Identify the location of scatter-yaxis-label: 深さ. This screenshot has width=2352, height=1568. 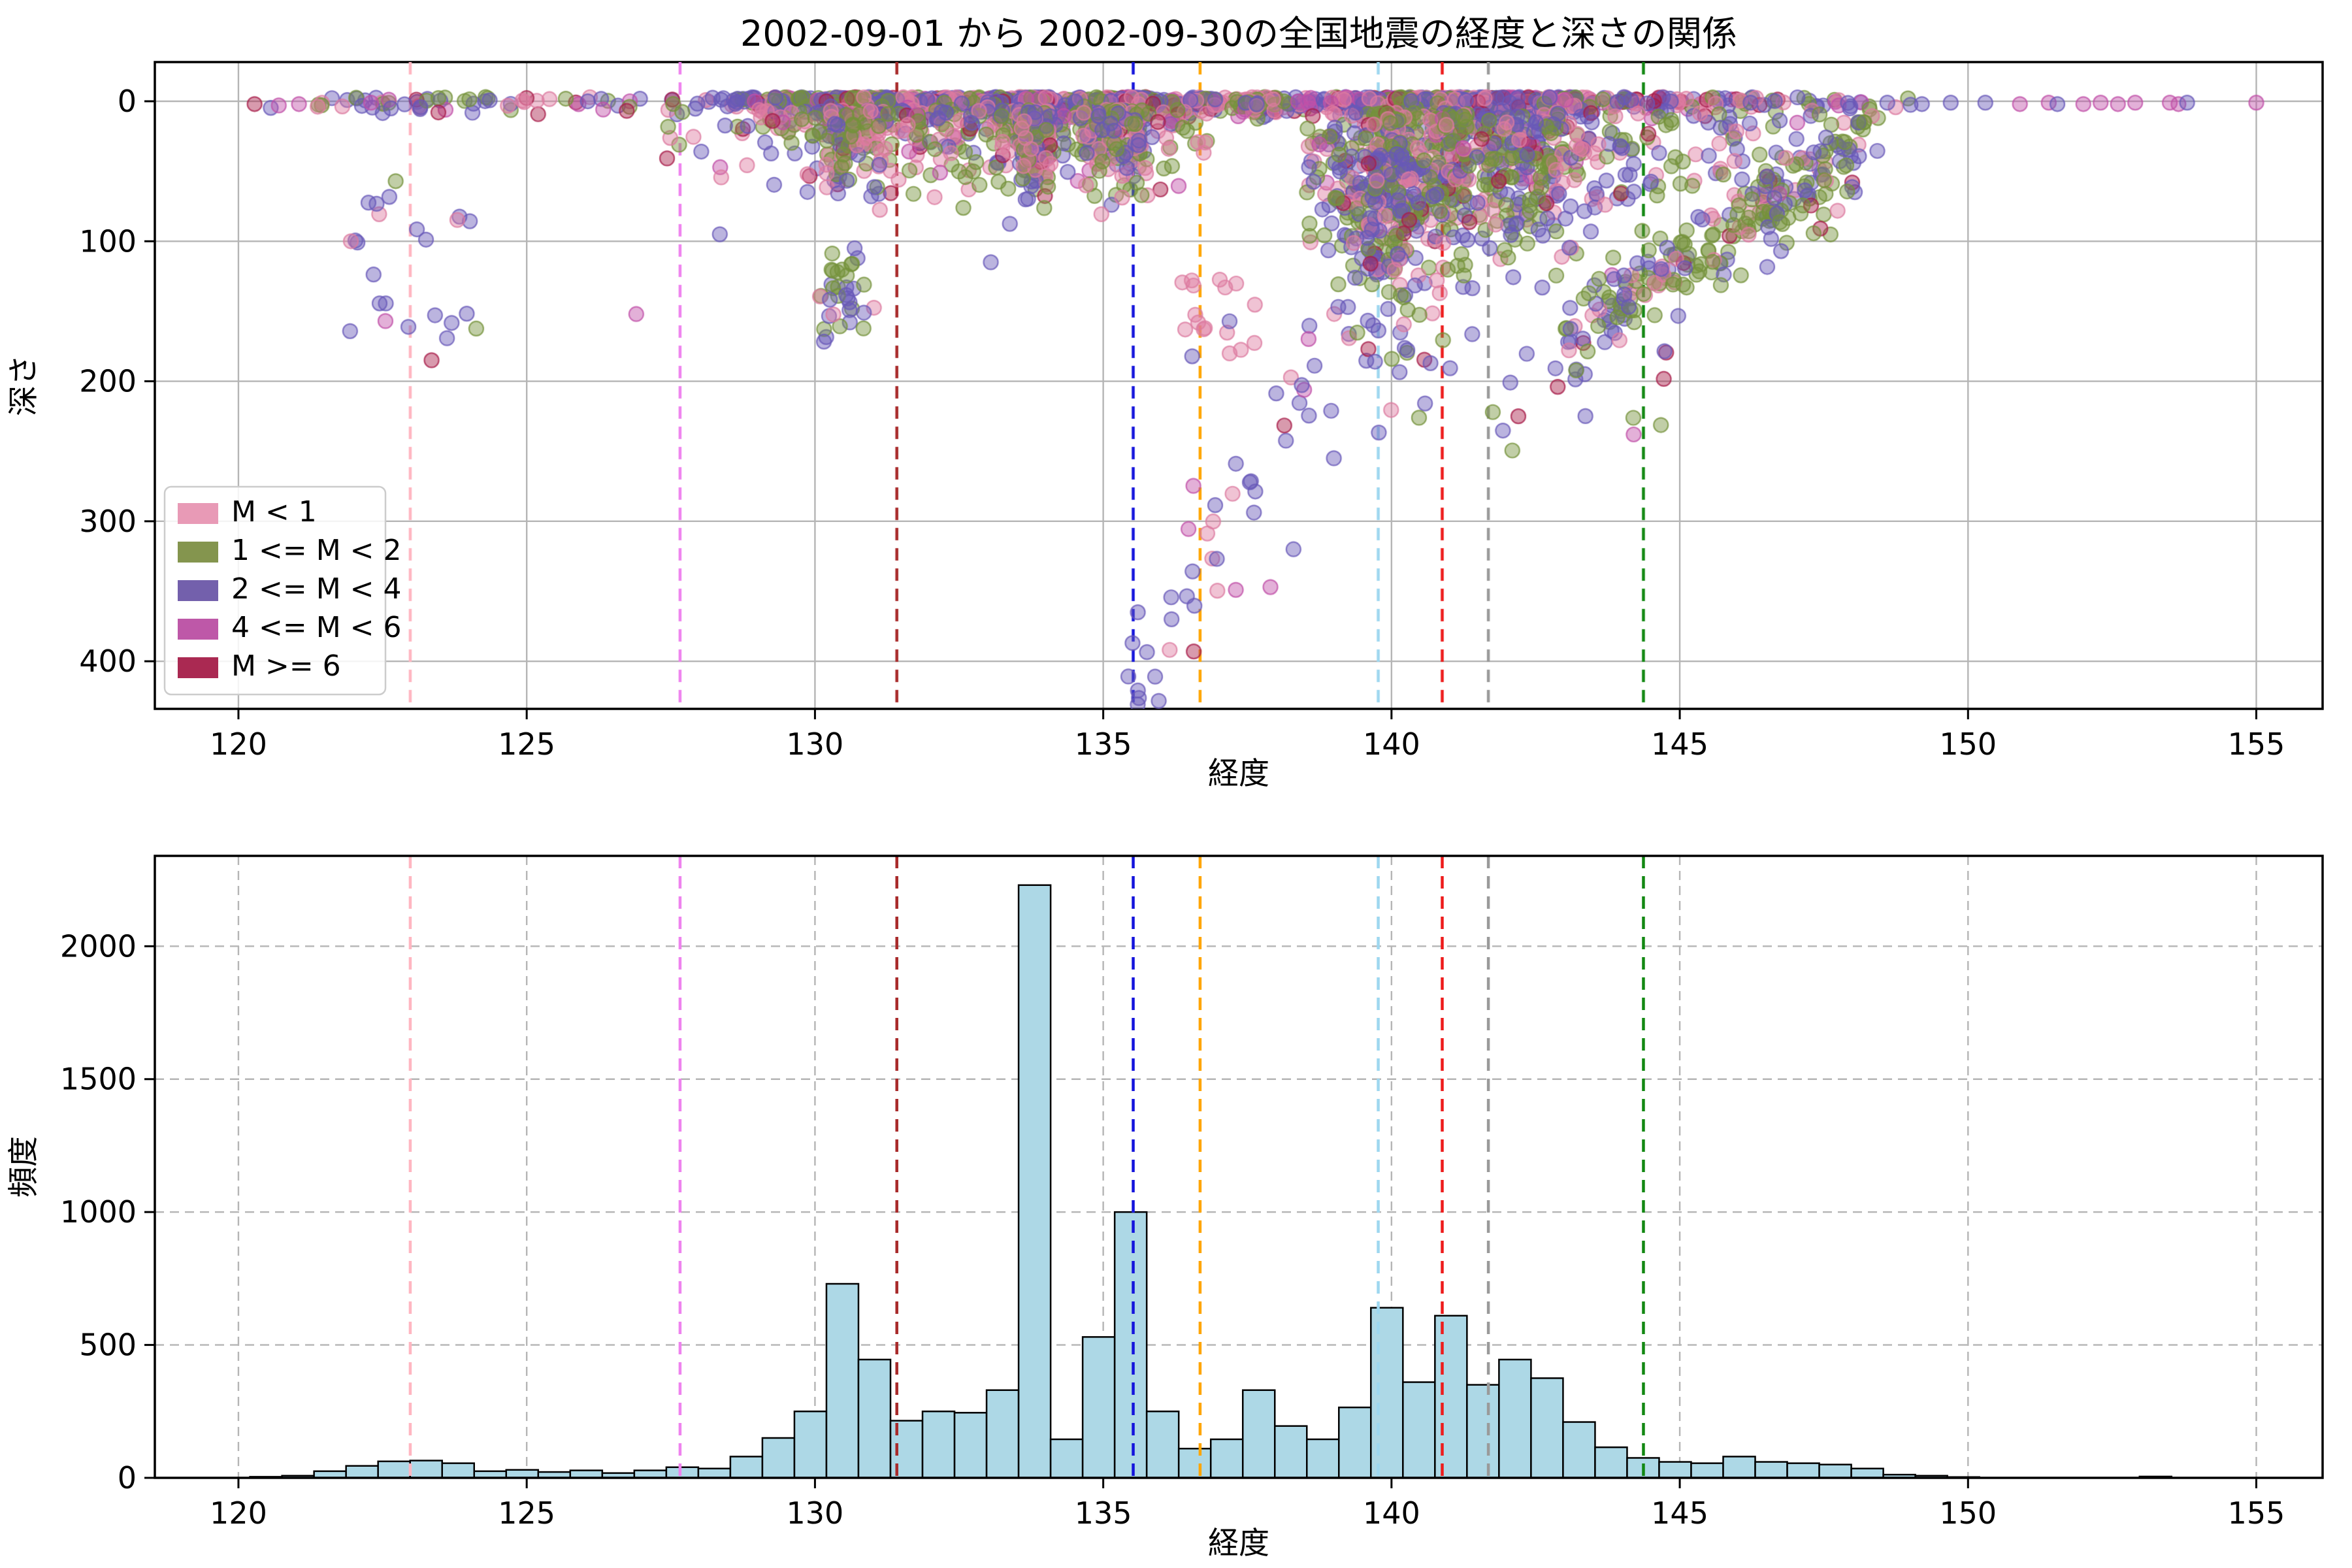
(24, 385).